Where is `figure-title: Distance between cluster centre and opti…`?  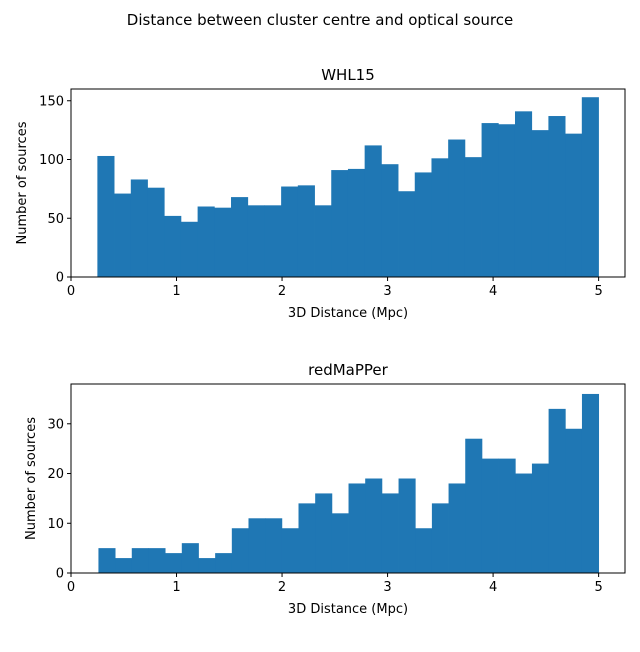
figure-title: Distance between cluster centre and opti… is located at coordinates (320, 20).